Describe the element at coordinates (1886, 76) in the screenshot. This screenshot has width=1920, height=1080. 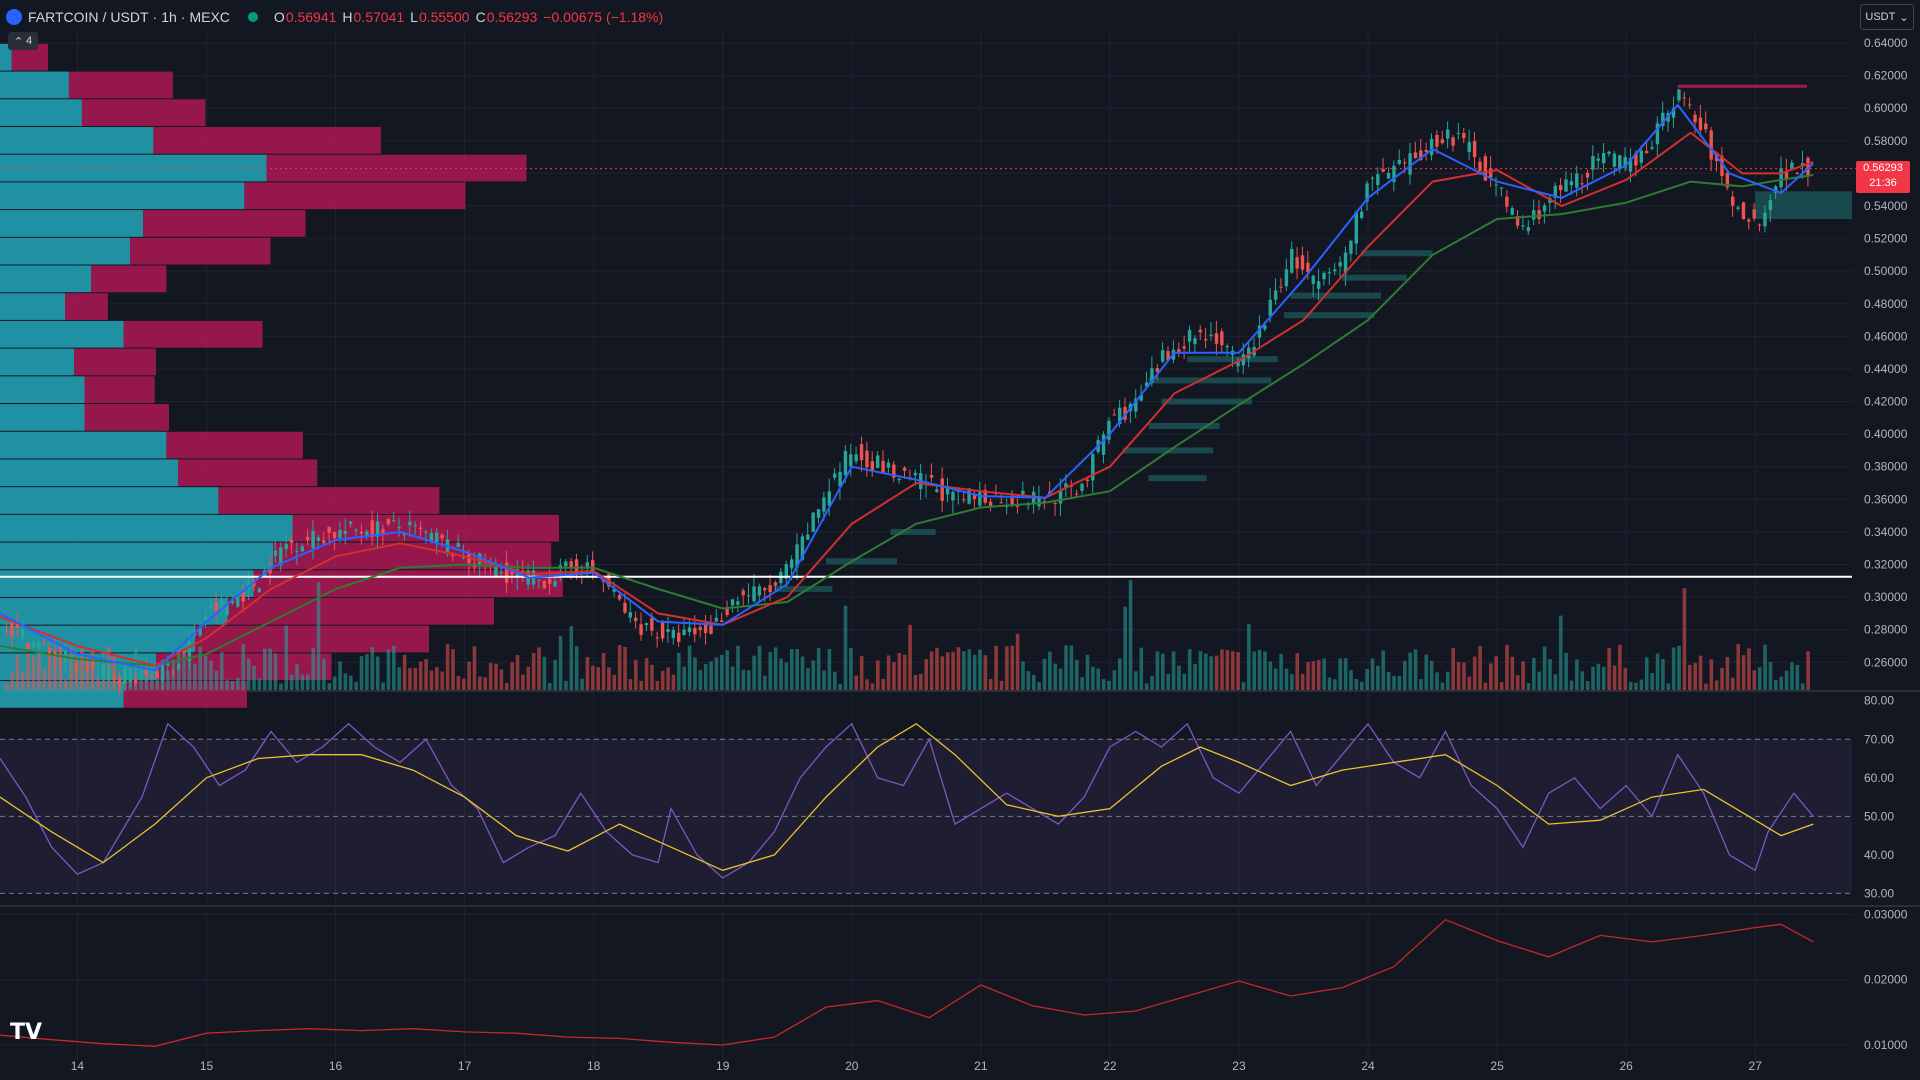
I see `y-tick-label: 0.62000` at that location.